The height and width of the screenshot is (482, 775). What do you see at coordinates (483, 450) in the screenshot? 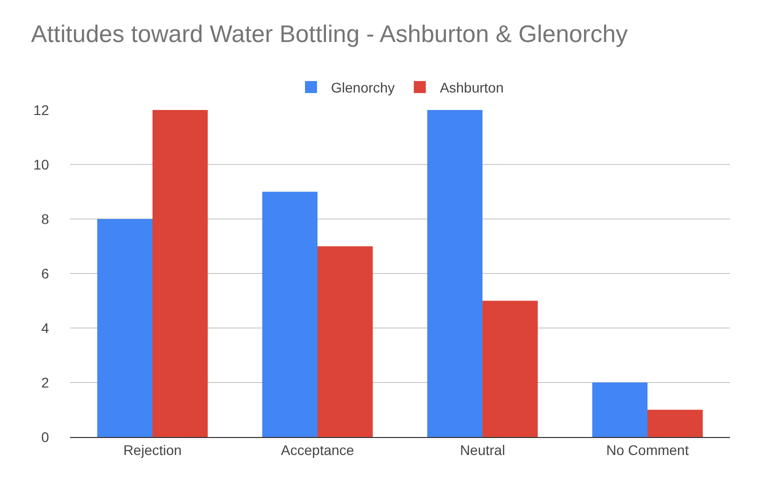
I see `x-tick-label: Neutral` at bounding box center [483, 450].